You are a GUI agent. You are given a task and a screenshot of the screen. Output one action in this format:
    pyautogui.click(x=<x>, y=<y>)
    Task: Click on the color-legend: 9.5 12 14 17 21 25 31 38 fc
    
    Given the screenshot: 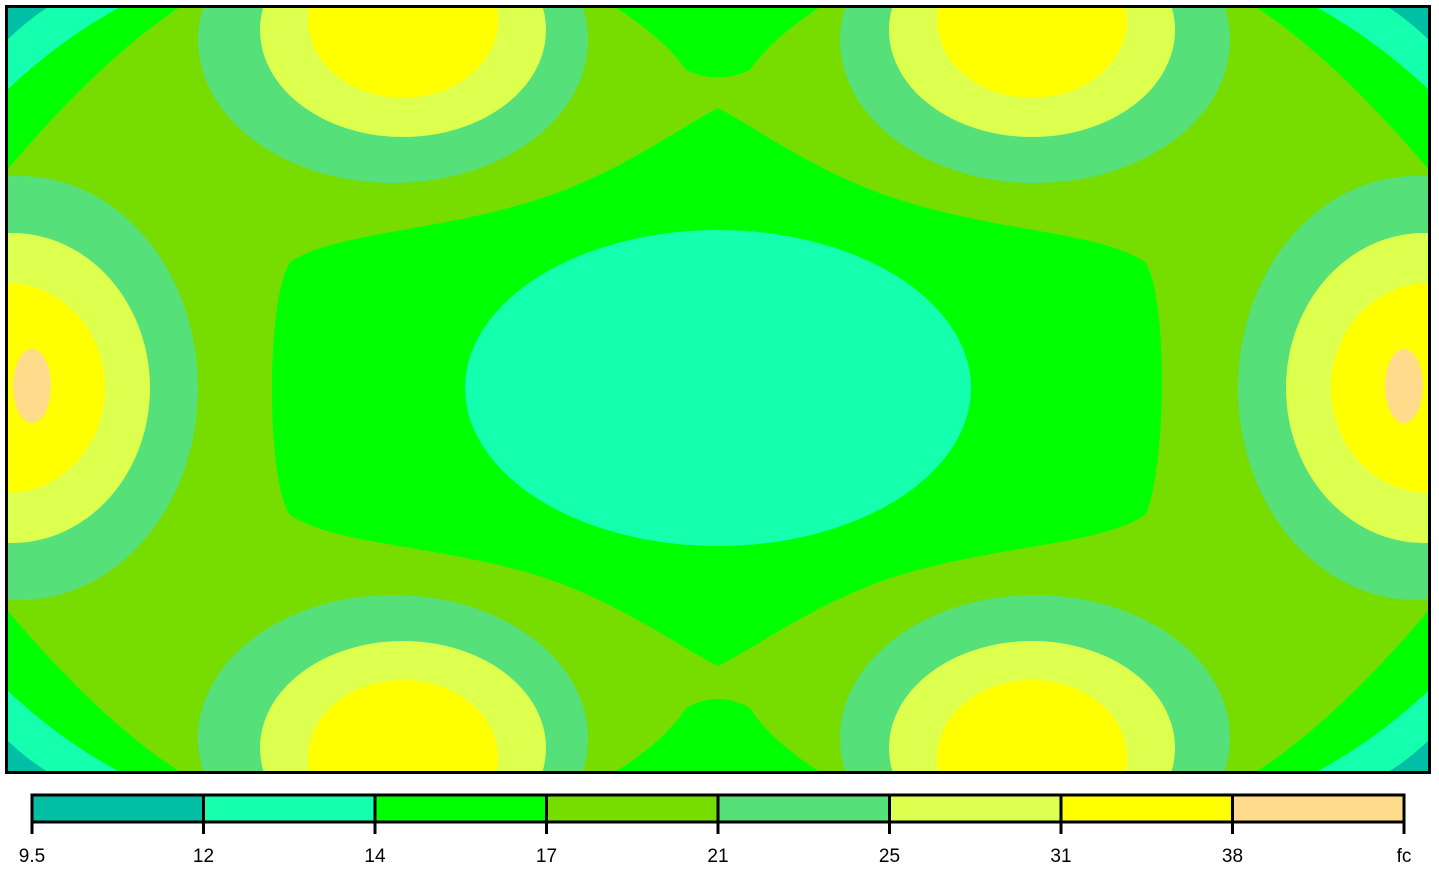 What is the action you would take?
    pyautogui.click(x=715, y=830)
    